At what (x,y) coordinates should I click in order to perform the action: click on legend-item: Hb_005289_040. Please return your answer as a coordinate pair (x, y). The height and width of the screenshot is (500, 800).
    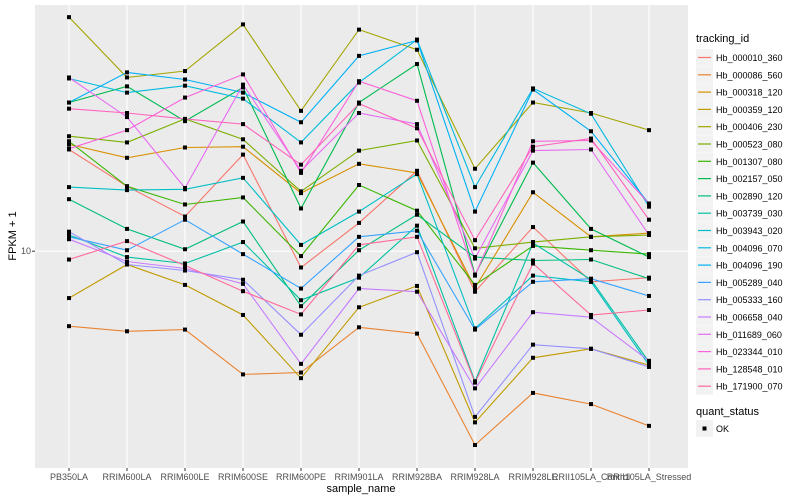
    Looking at the image, I should click on (739, 282).